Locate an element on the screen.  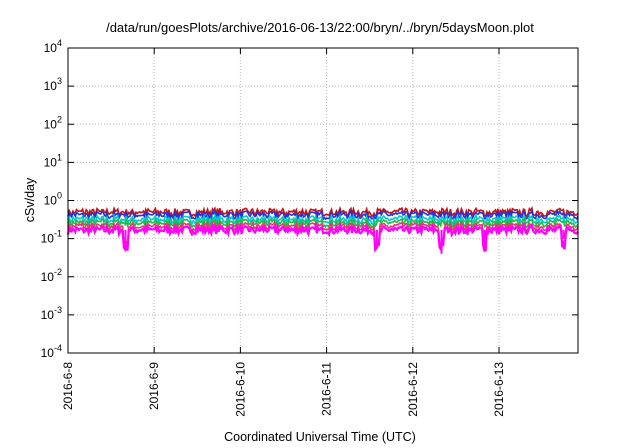
x-tick-label: 2016-6-12 is located at coordinates (413, 389).